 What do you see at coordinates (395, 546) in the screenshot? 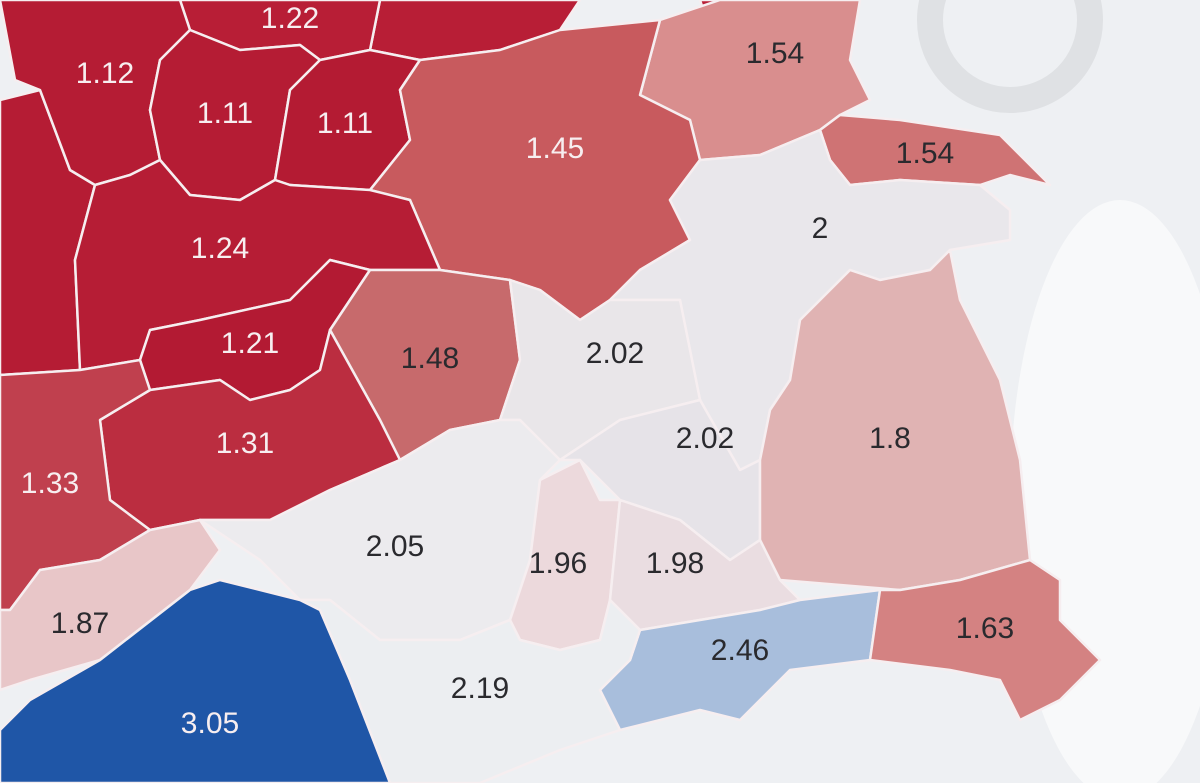
I see `region-label: 2.05` at bounding box center [395, 546].